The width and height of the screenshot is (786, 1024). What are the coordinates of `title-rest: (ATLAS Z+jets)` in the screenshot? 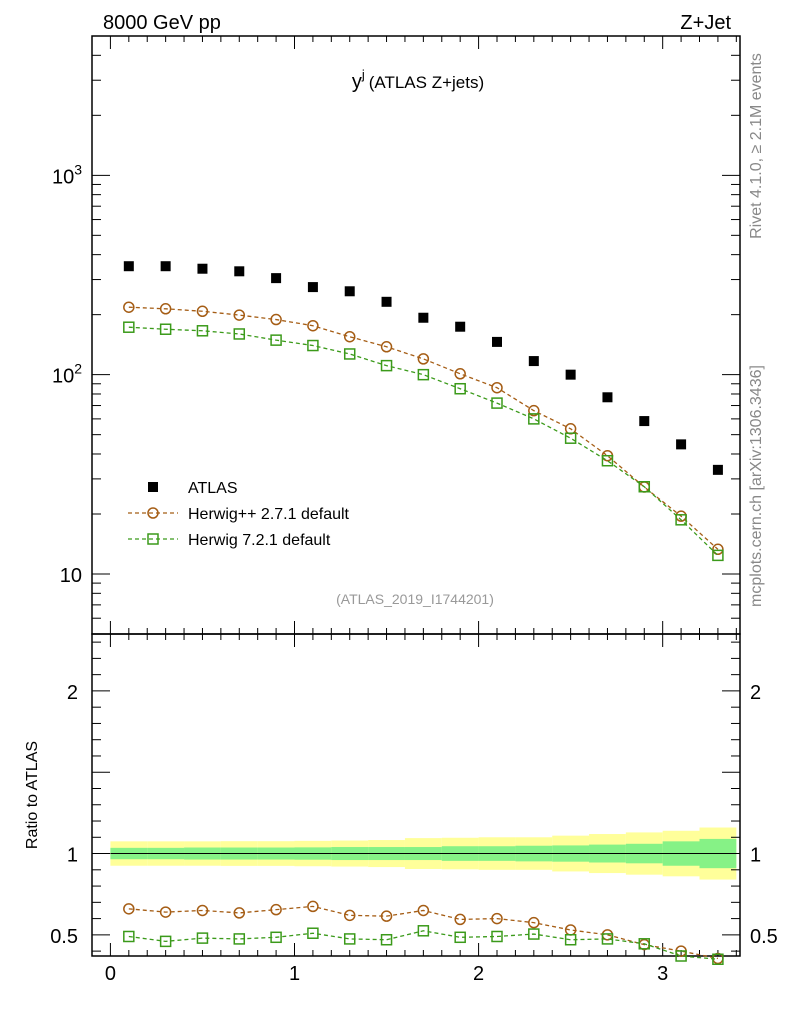 It's located at (426, 82).